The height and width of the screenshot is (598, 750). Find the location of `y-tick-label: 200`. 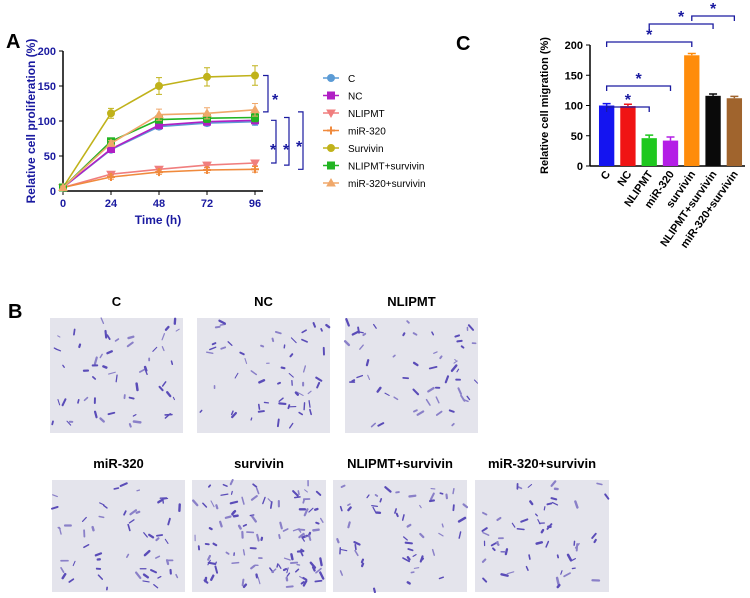

y-tick-label: 200 is located at coordinates (574, 46).